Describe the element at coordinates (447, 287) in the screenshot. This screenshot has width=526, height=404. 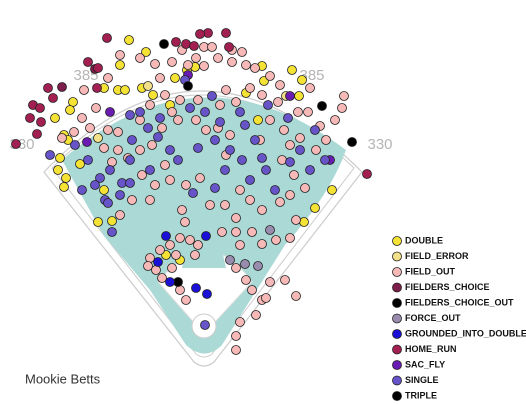
I see `legend-label: FIELDERS_CHOICE` at that location.